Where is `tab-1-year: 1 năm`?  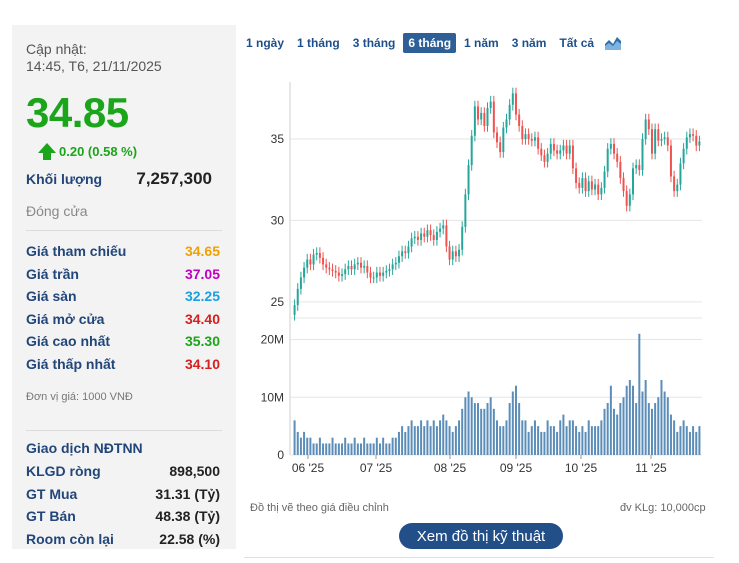
tab-1-year: 1 năm is located at coordinates (481, 43).